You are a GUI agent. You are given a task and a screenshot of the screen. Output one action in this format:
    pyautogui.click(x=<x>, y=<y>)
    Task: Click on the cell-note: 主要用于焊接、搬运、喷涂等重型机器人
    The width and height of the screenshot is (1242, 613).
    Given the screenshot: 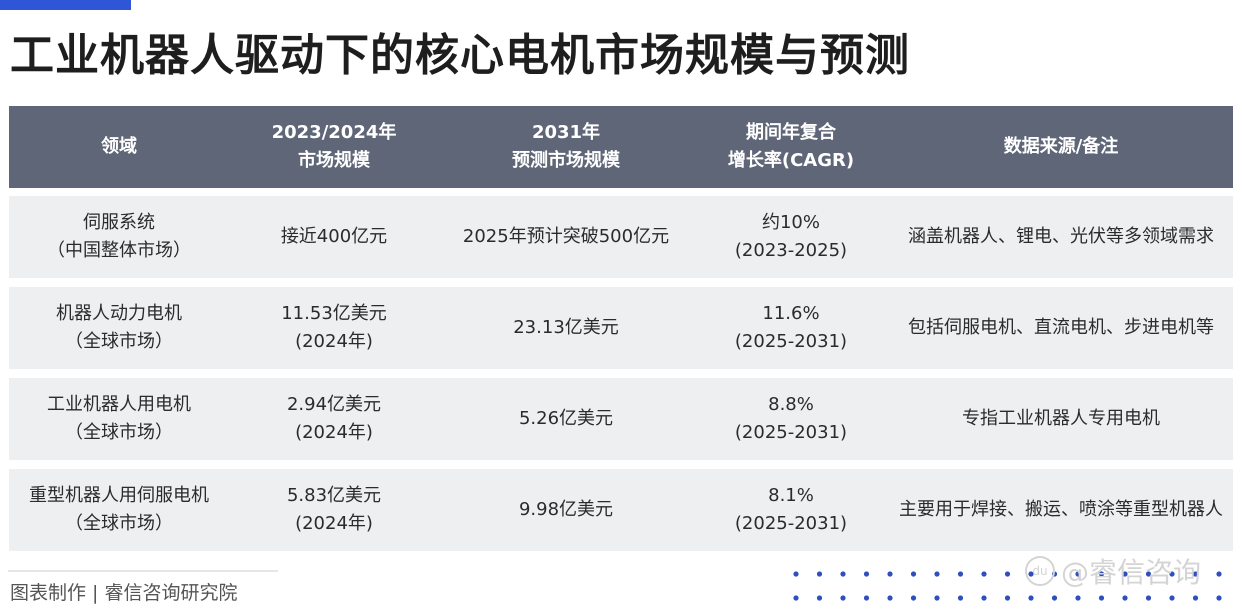 What is the action you would take?
    pyautogui.click(x=1061, y=509)
    